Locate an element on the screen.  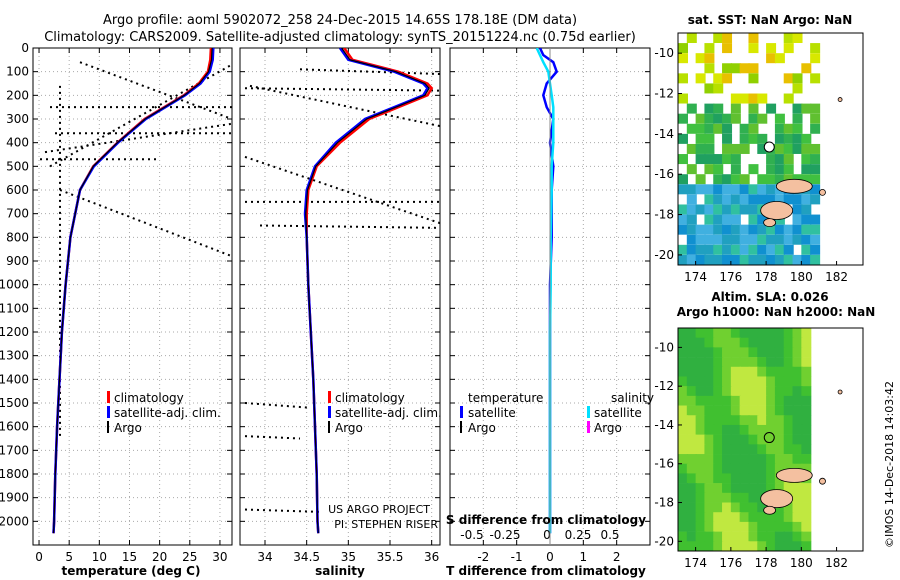
y-tick-label: 1100 is located at coordinates (14, 308).